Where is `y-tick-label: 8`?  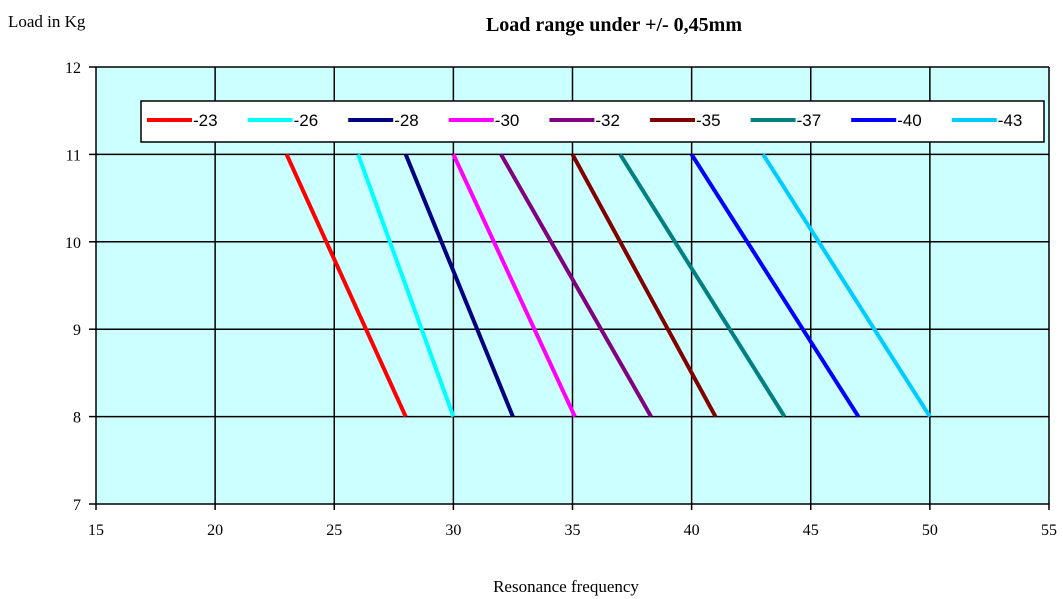
y-tick-label: 8 is located at coordinates (77, 418).